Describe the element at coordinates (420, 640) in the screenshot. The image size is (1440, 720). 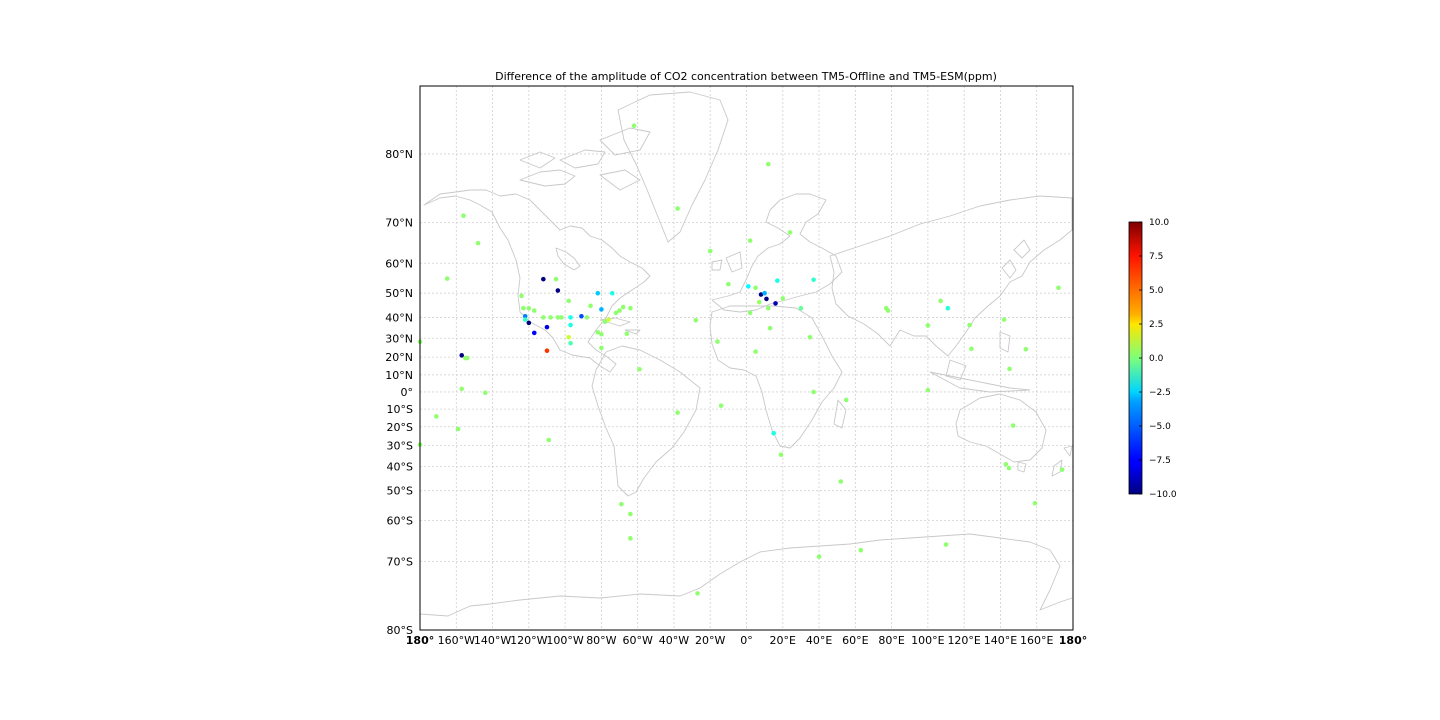
I see `x-tick-label: 180°` at that location.